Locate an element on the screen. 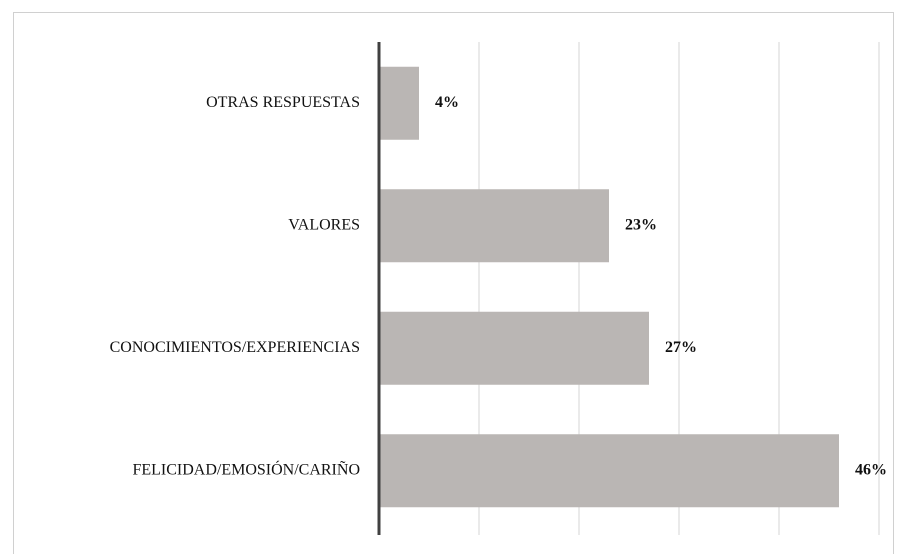  y-tick-label: FELICIDAD/EMOSIÓN/CARIÑO is located at coordinates (246, 468).